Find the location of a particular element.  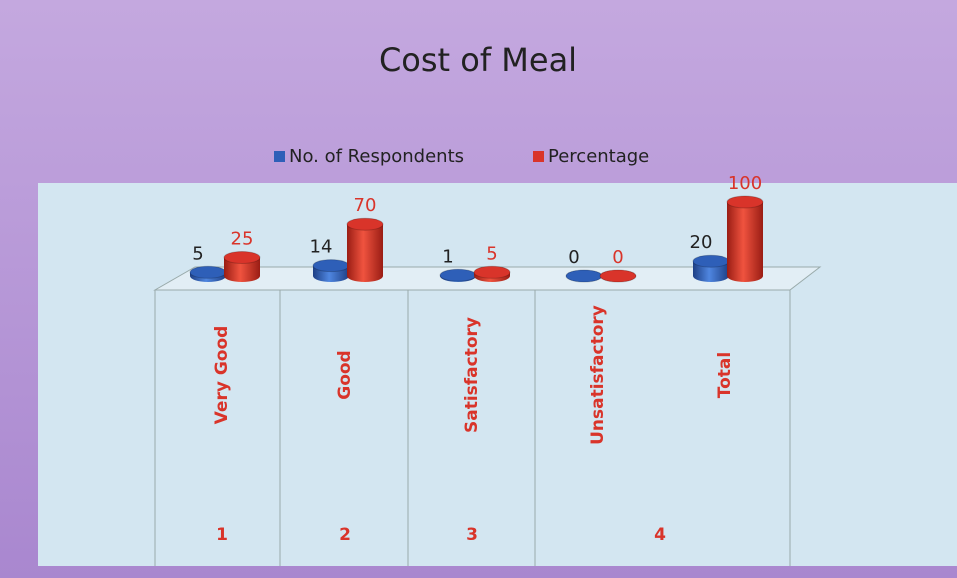

row-number: 4 is located at coordinates (660, 535).